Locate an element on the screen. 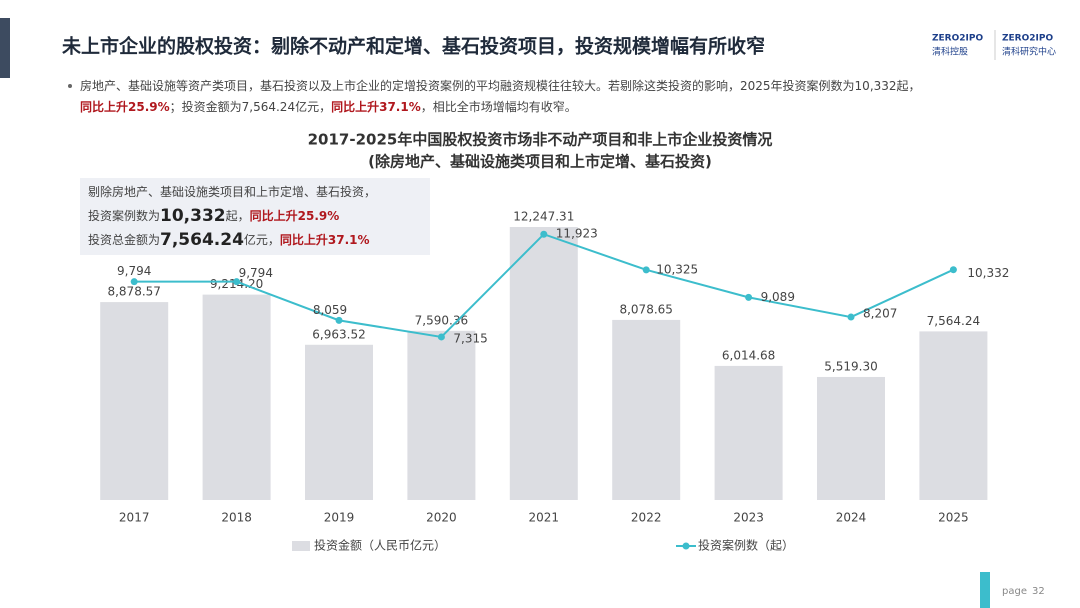 This screenshot has width=1080, height=608. legend-label: 投资金额（人民币亿元） is located at coordinates (380, 545).